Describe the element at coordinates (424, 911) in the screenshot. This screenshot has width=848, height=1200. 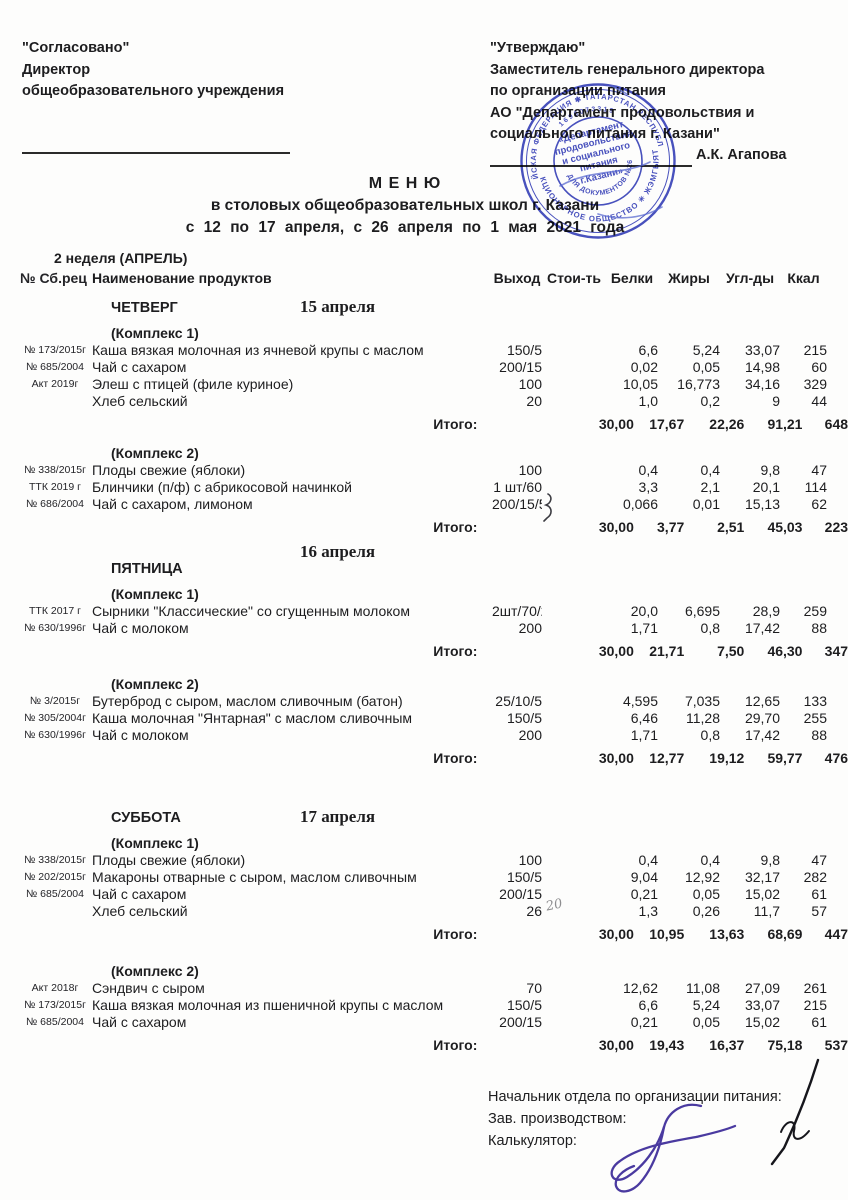
I see `menu-row: Хлеб сельский 26 1,3 0,26 11,7 57` at that location.